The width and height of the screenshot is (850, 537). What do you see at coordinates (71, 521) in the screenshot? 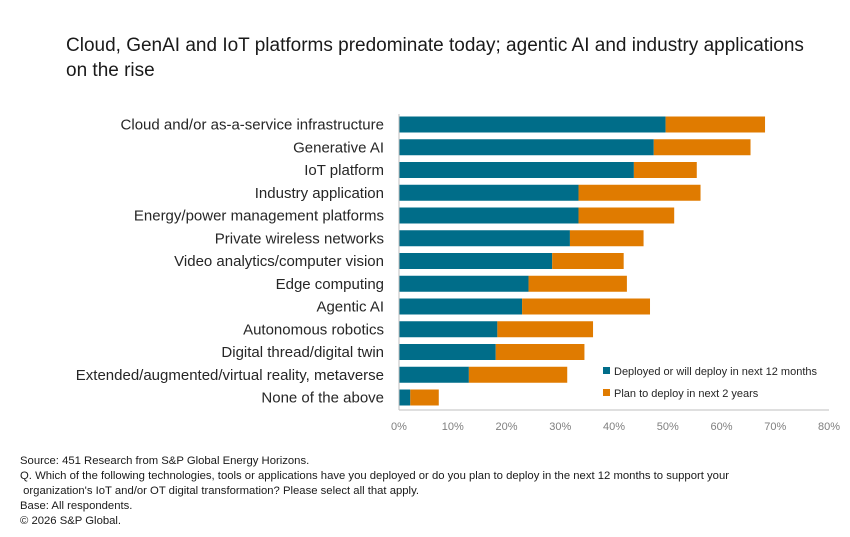
I see `copyright-note: © 2026 S&P Global.` at bounding box center [71, 521].